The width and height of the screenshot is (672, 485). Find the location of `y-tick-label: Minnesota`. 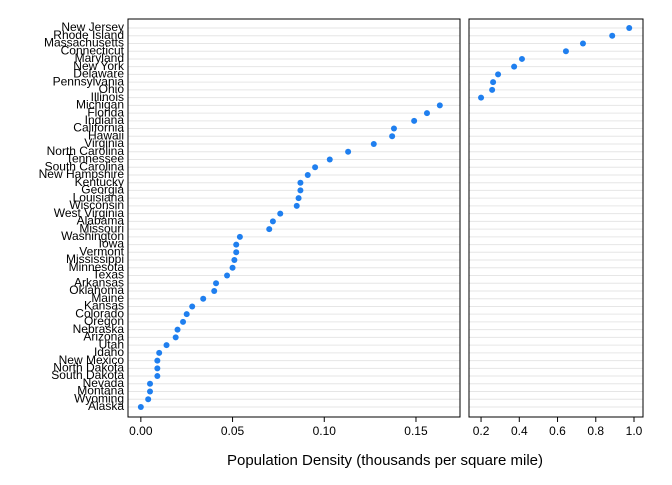

y-tick-label: Minnesota is located at coordinates (97, 267).